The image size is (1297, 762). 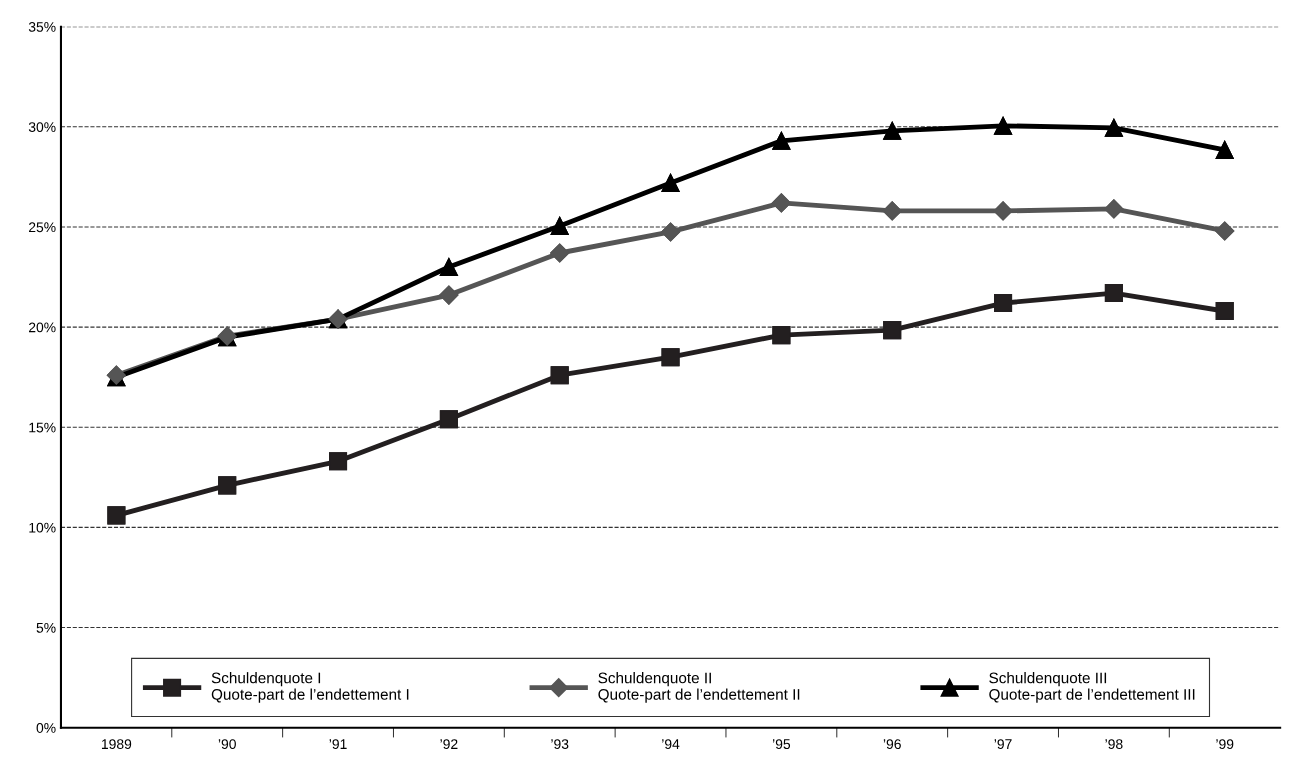 I want to click on x-tick-label: ’98, so click(x=1114, y=744).